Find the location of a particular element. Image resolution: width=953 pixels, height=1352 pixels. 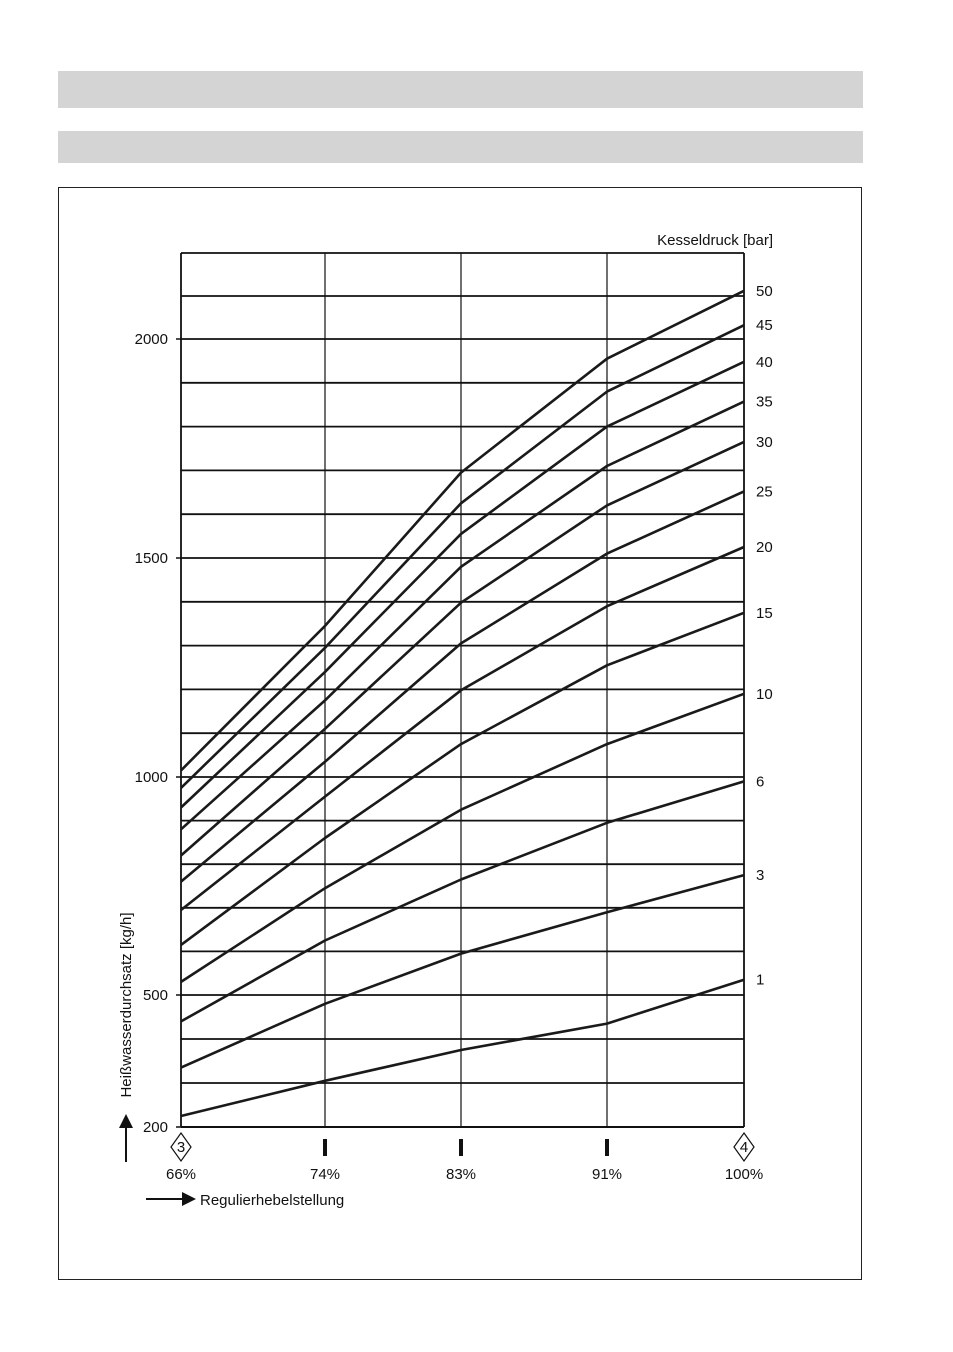

position-number: 3 is located at coordinates (181, 1147).